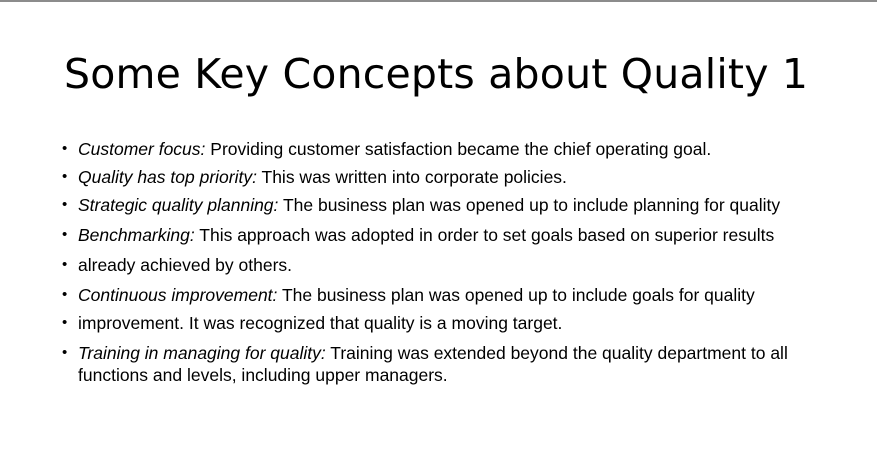 The image size is (877, 452). I want to click on bullet-item: • already achieved by others., so click(442, 265).